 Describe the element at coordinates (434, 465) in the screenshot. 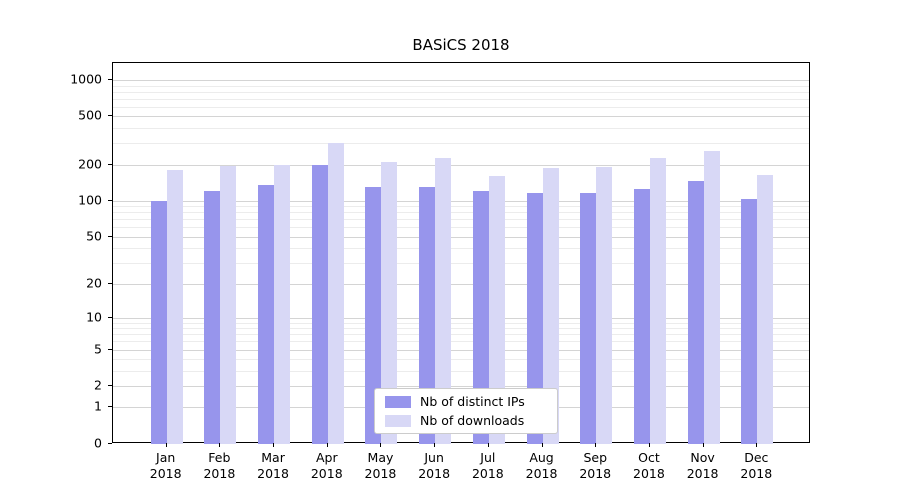

I see `x-tick-label: Jun 2018` at that location.